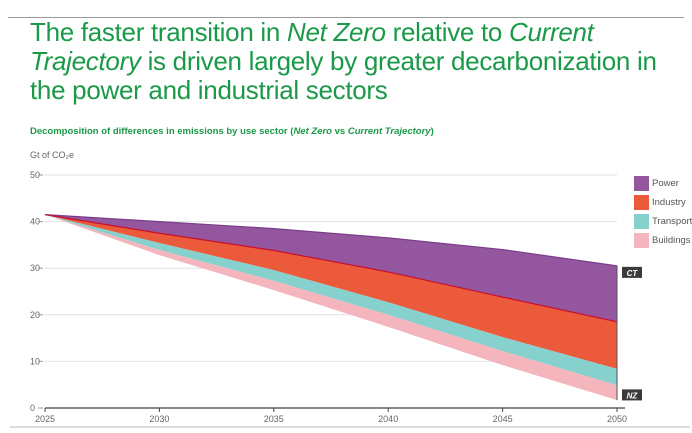 This screenshot has height=433, width=692. I want to click on title-em: Current Trajectory, so click(312, 46).